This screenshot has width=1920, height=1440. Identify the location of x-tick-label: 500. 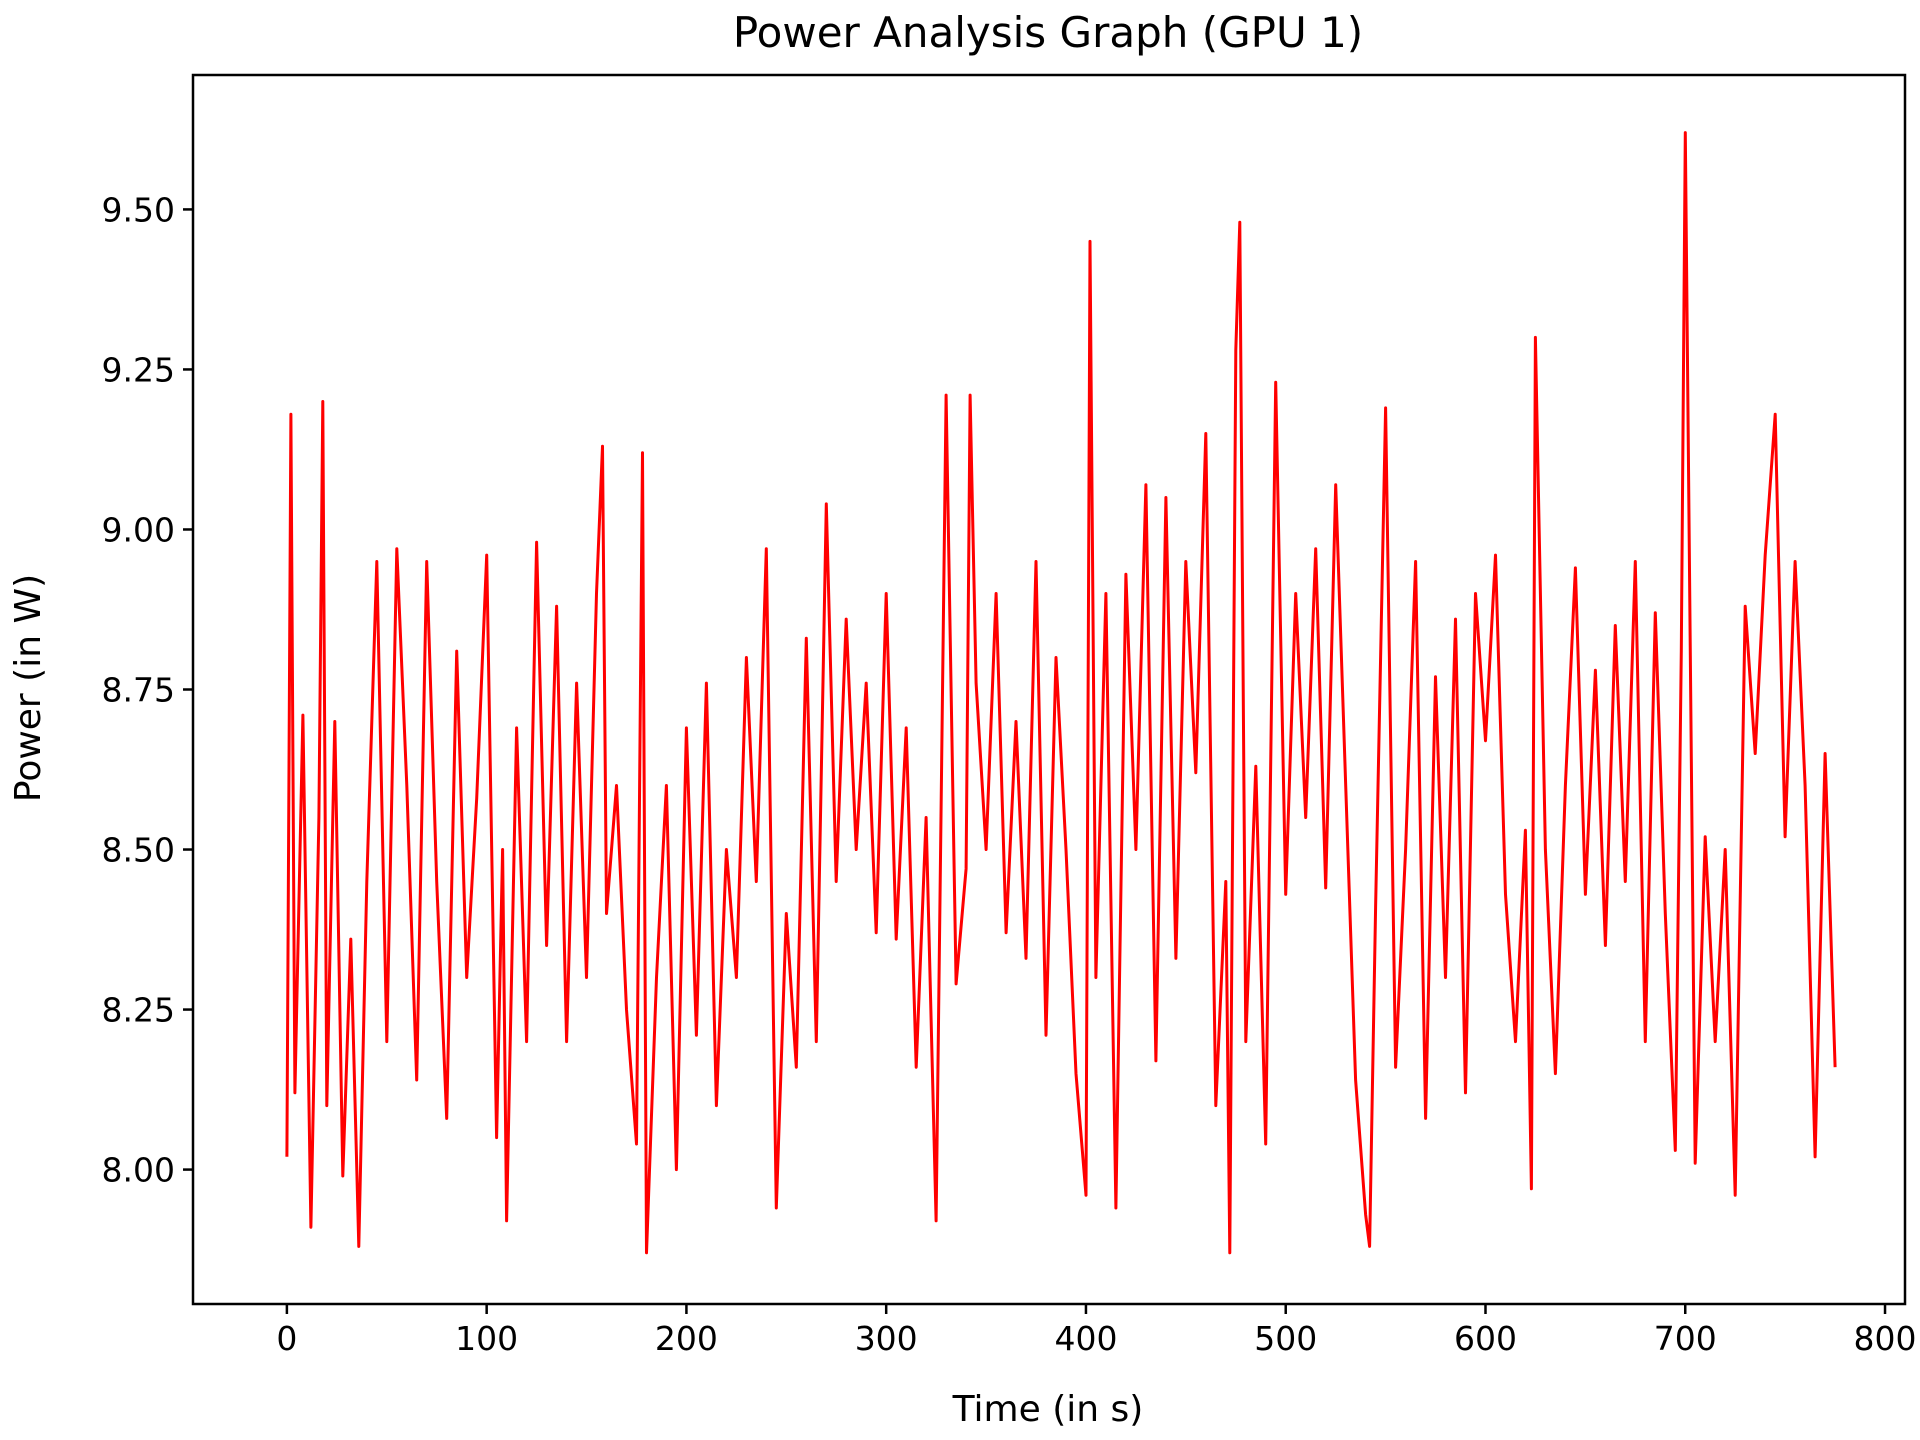
(1285, 1338).